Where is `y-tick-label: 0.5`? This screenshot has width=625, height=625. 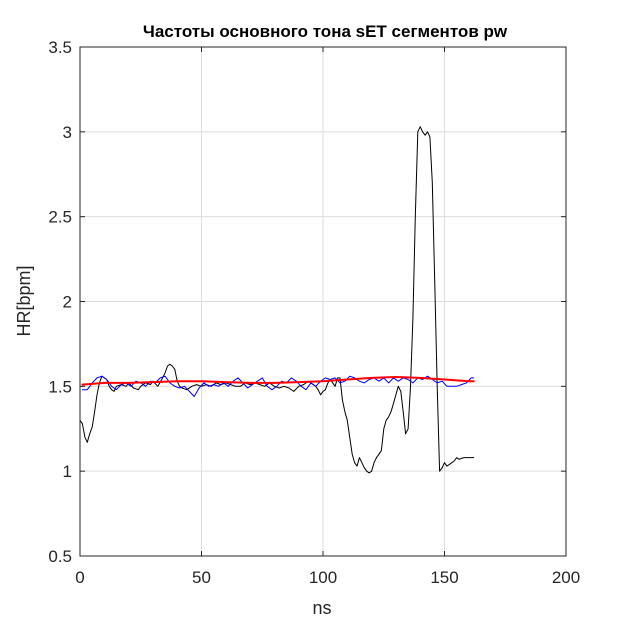
y-tick-label: 0.5 is located at coordinates (60, 556).